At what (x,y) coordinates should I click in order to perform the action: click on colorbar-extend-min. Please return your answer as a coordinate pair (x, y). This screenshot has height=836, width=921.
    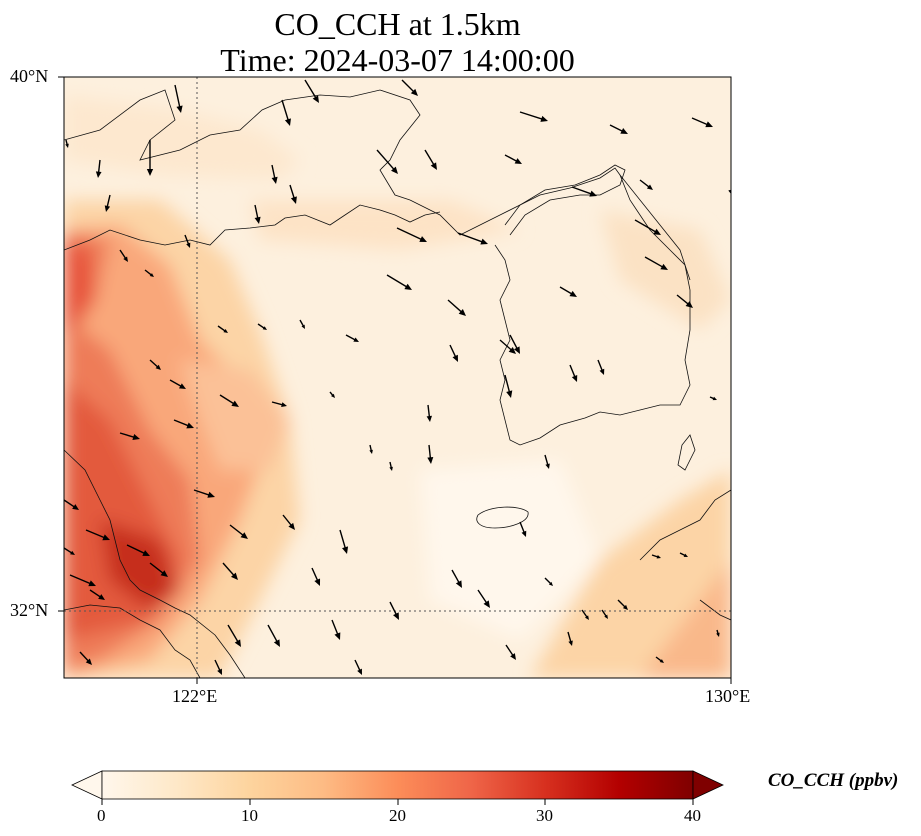
    Looking at the image, I should click on (87, 785).